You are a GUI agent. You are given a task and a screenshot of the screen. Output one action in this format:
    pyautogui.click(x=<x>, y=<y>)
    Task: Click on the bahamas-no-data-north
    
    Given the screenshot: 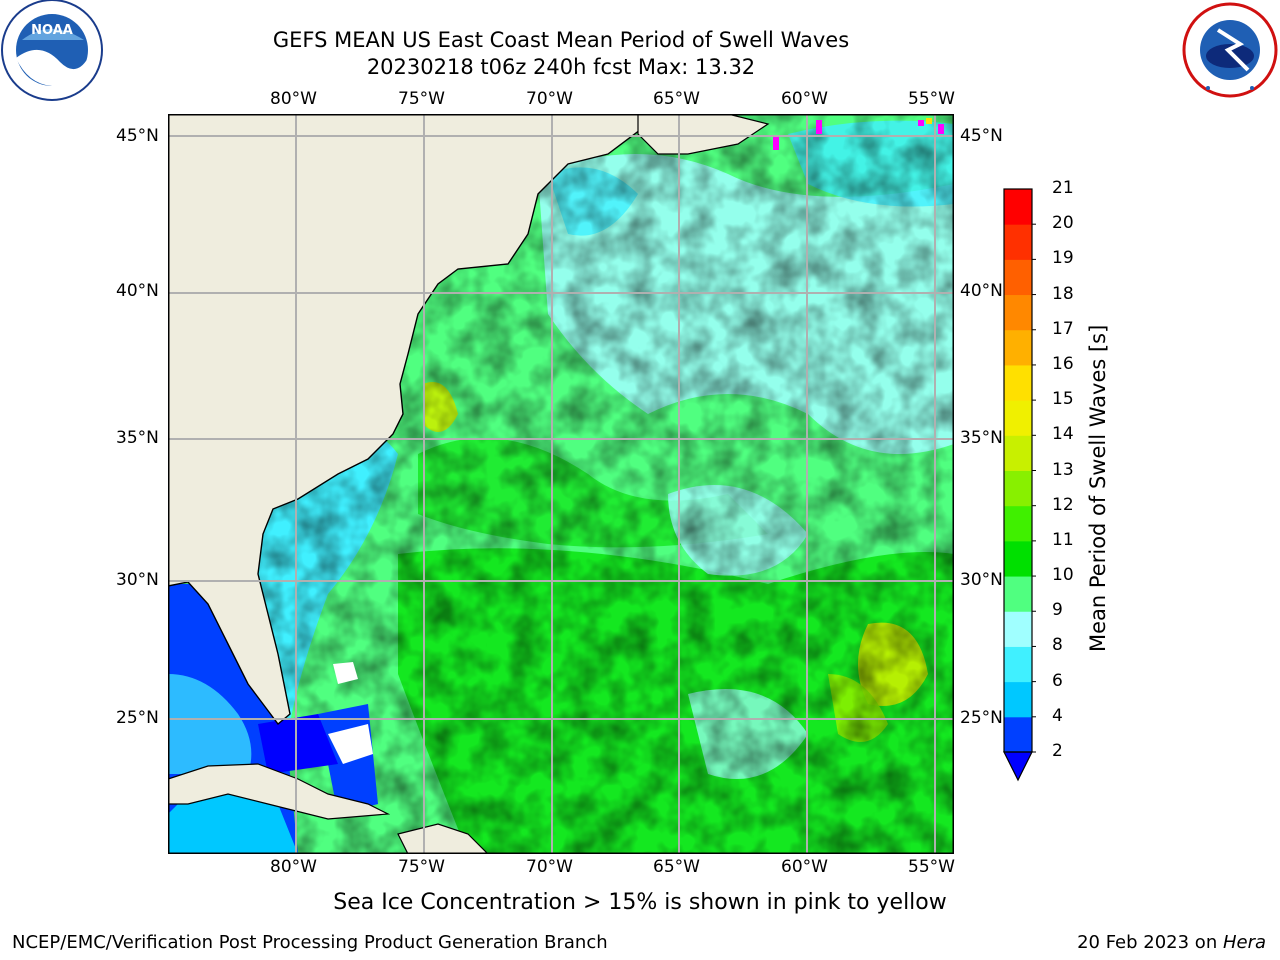 What is the action you would take?
    pyautogui.click(x=345, y=673)
    